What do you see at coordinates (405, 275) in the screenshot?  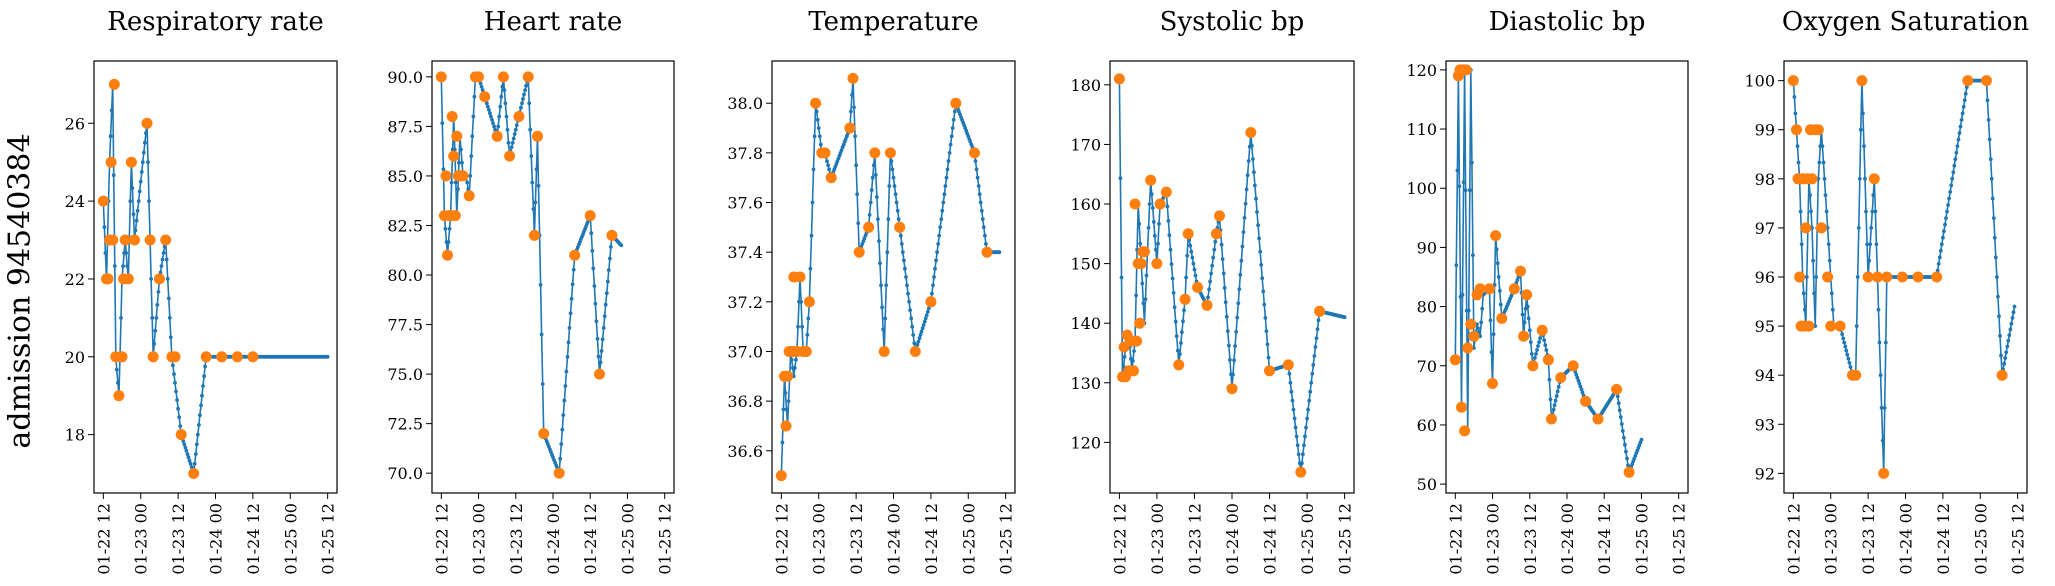 I see `y-tick-label: 80.0` at bounding box center [405, 275].